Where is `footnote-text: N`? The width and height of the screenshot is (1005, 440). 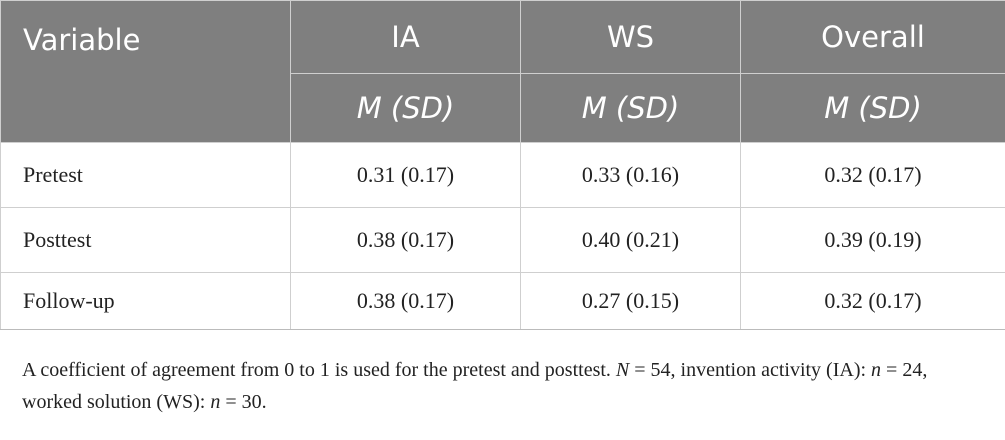 footnote-text: N is located at coordinates (622, 370).